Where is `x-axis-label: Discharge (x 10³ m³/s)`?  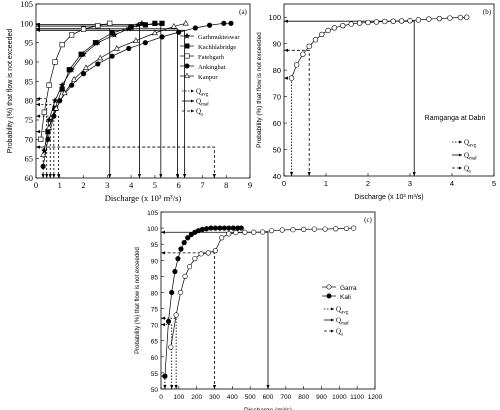 x-axis-label: Discharge (x 10³ m³/s) is located at coordinates (388, 197).